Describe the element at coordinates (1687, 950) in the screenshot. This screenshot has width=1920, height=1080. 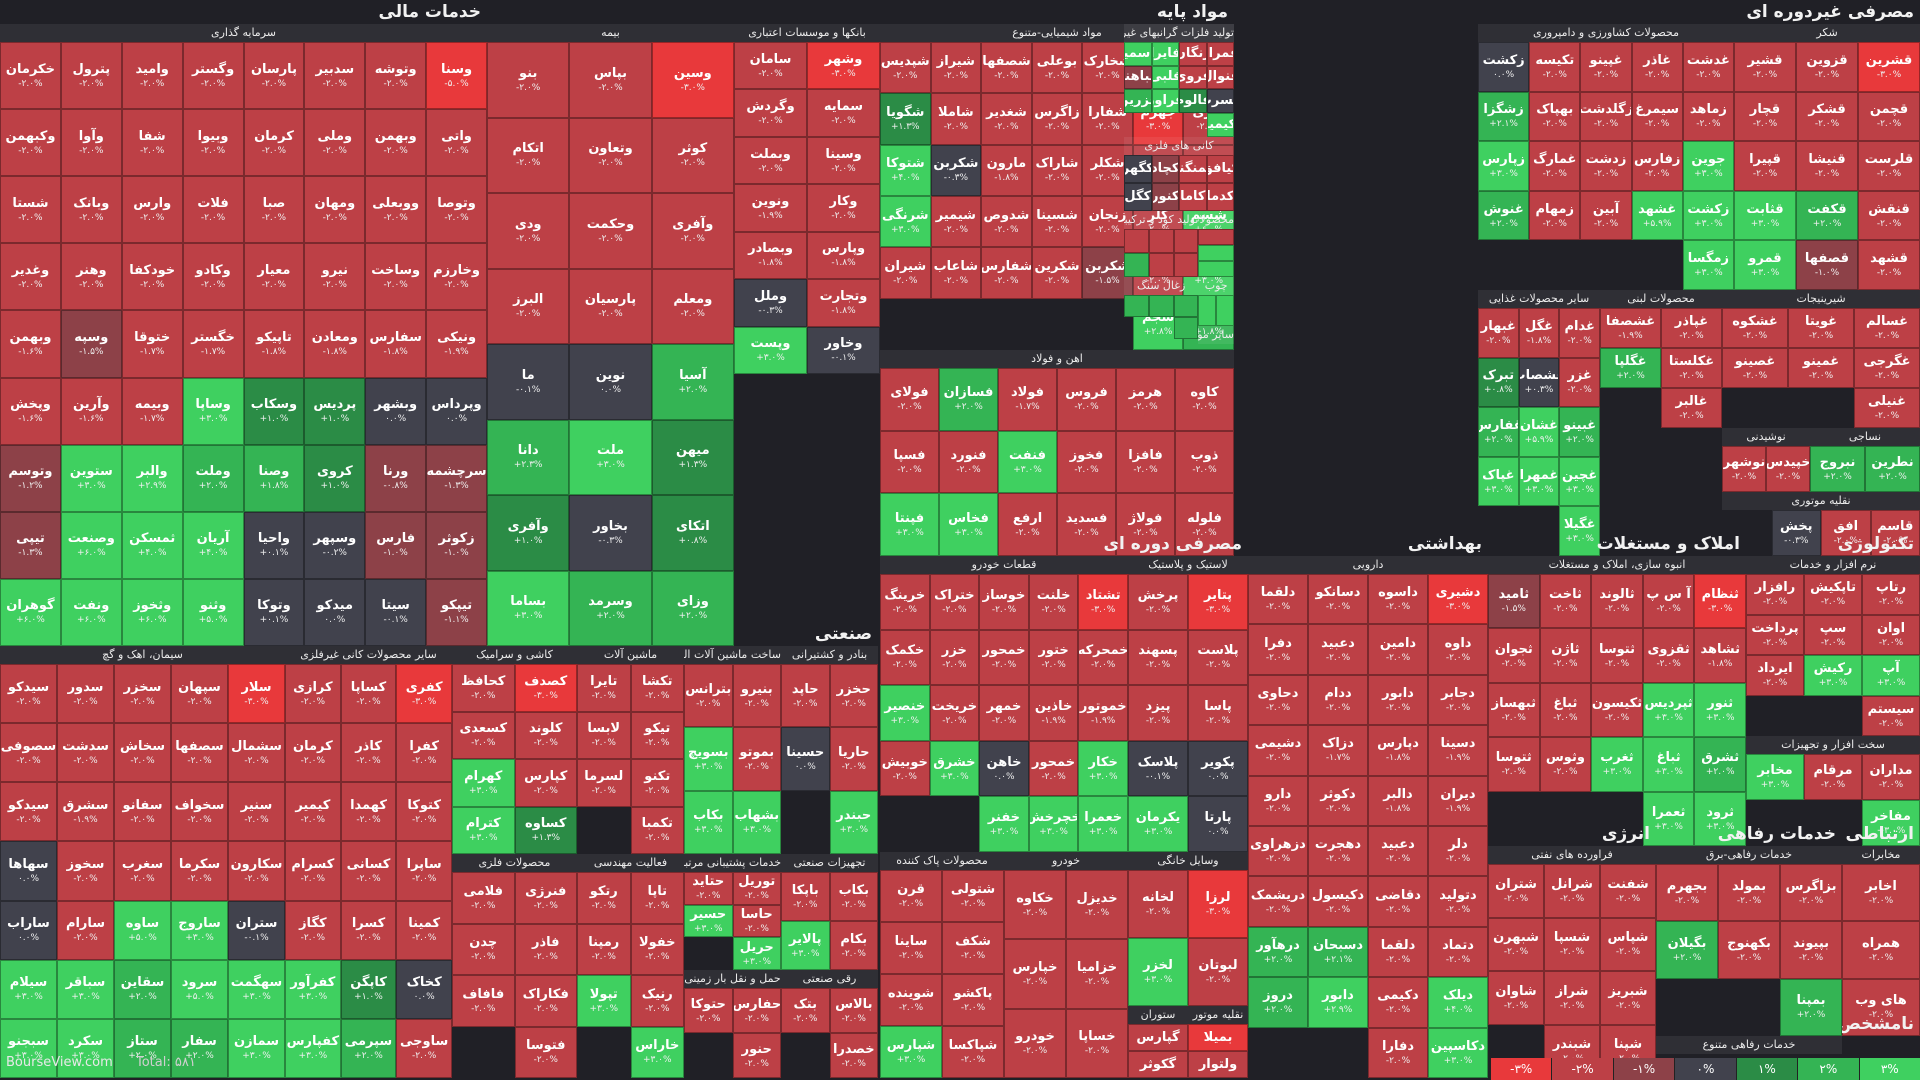
I see `stock-tile: بگیلان +۲.۰%` at that location.